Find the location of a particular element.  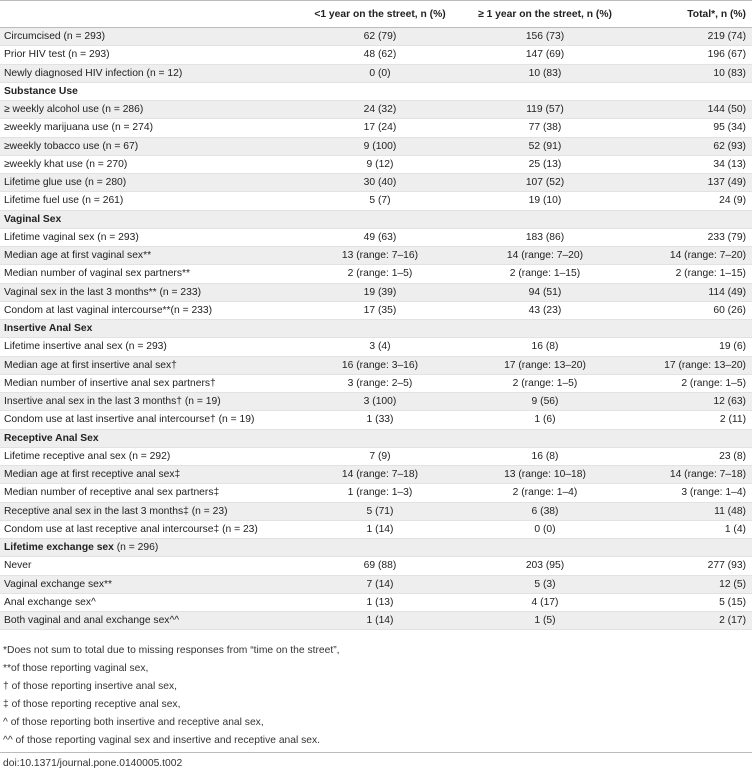

cell-over-1-year: 2 (range: 1–15) is located at coordinates (545, 274).